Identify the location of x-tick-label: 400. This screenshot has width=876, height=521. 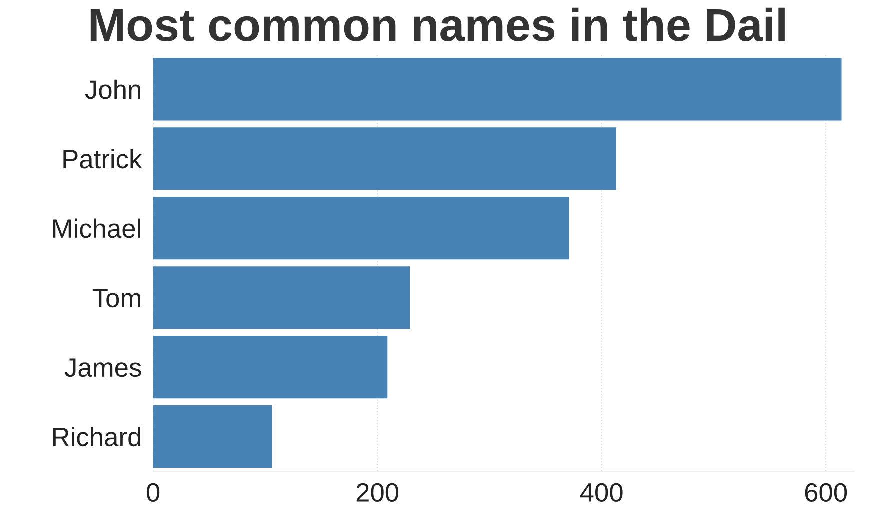
(601, 492).